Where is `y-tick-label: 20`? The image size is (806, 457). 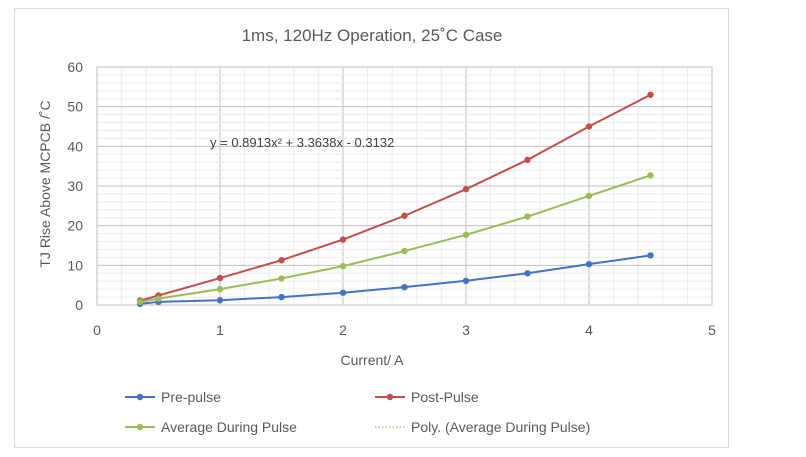
y-tick-label: 20 is located at coordinates (75, 226).